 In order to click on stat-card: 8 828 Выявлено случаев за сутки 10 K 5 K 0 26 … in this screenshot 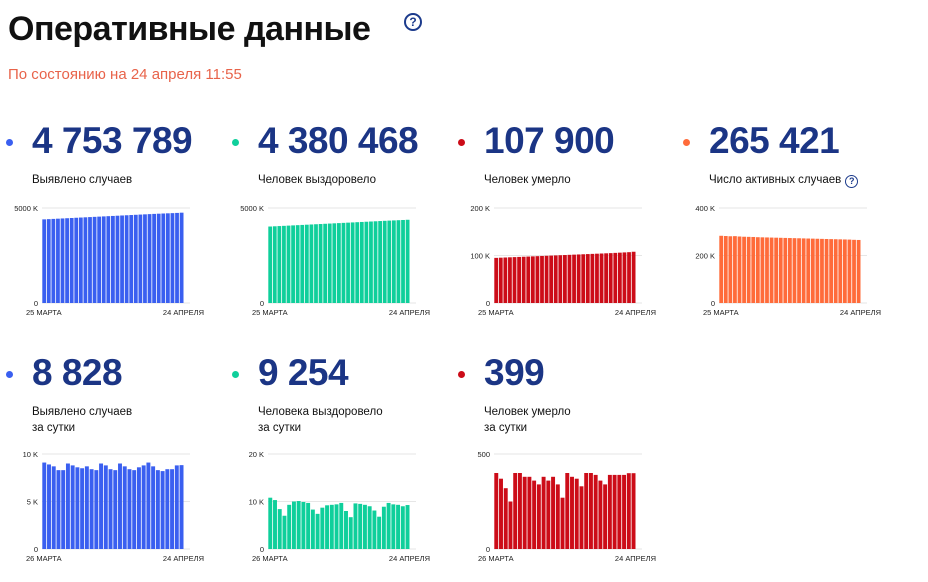, I will do `click(111, 467)`.